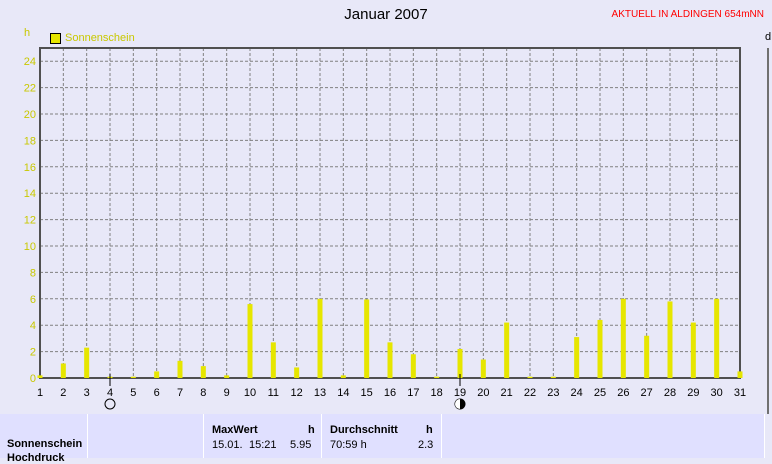 The width and height of the screenshot is (772, 464). I want to click on x-tick-label: 21, so click(507, 393).